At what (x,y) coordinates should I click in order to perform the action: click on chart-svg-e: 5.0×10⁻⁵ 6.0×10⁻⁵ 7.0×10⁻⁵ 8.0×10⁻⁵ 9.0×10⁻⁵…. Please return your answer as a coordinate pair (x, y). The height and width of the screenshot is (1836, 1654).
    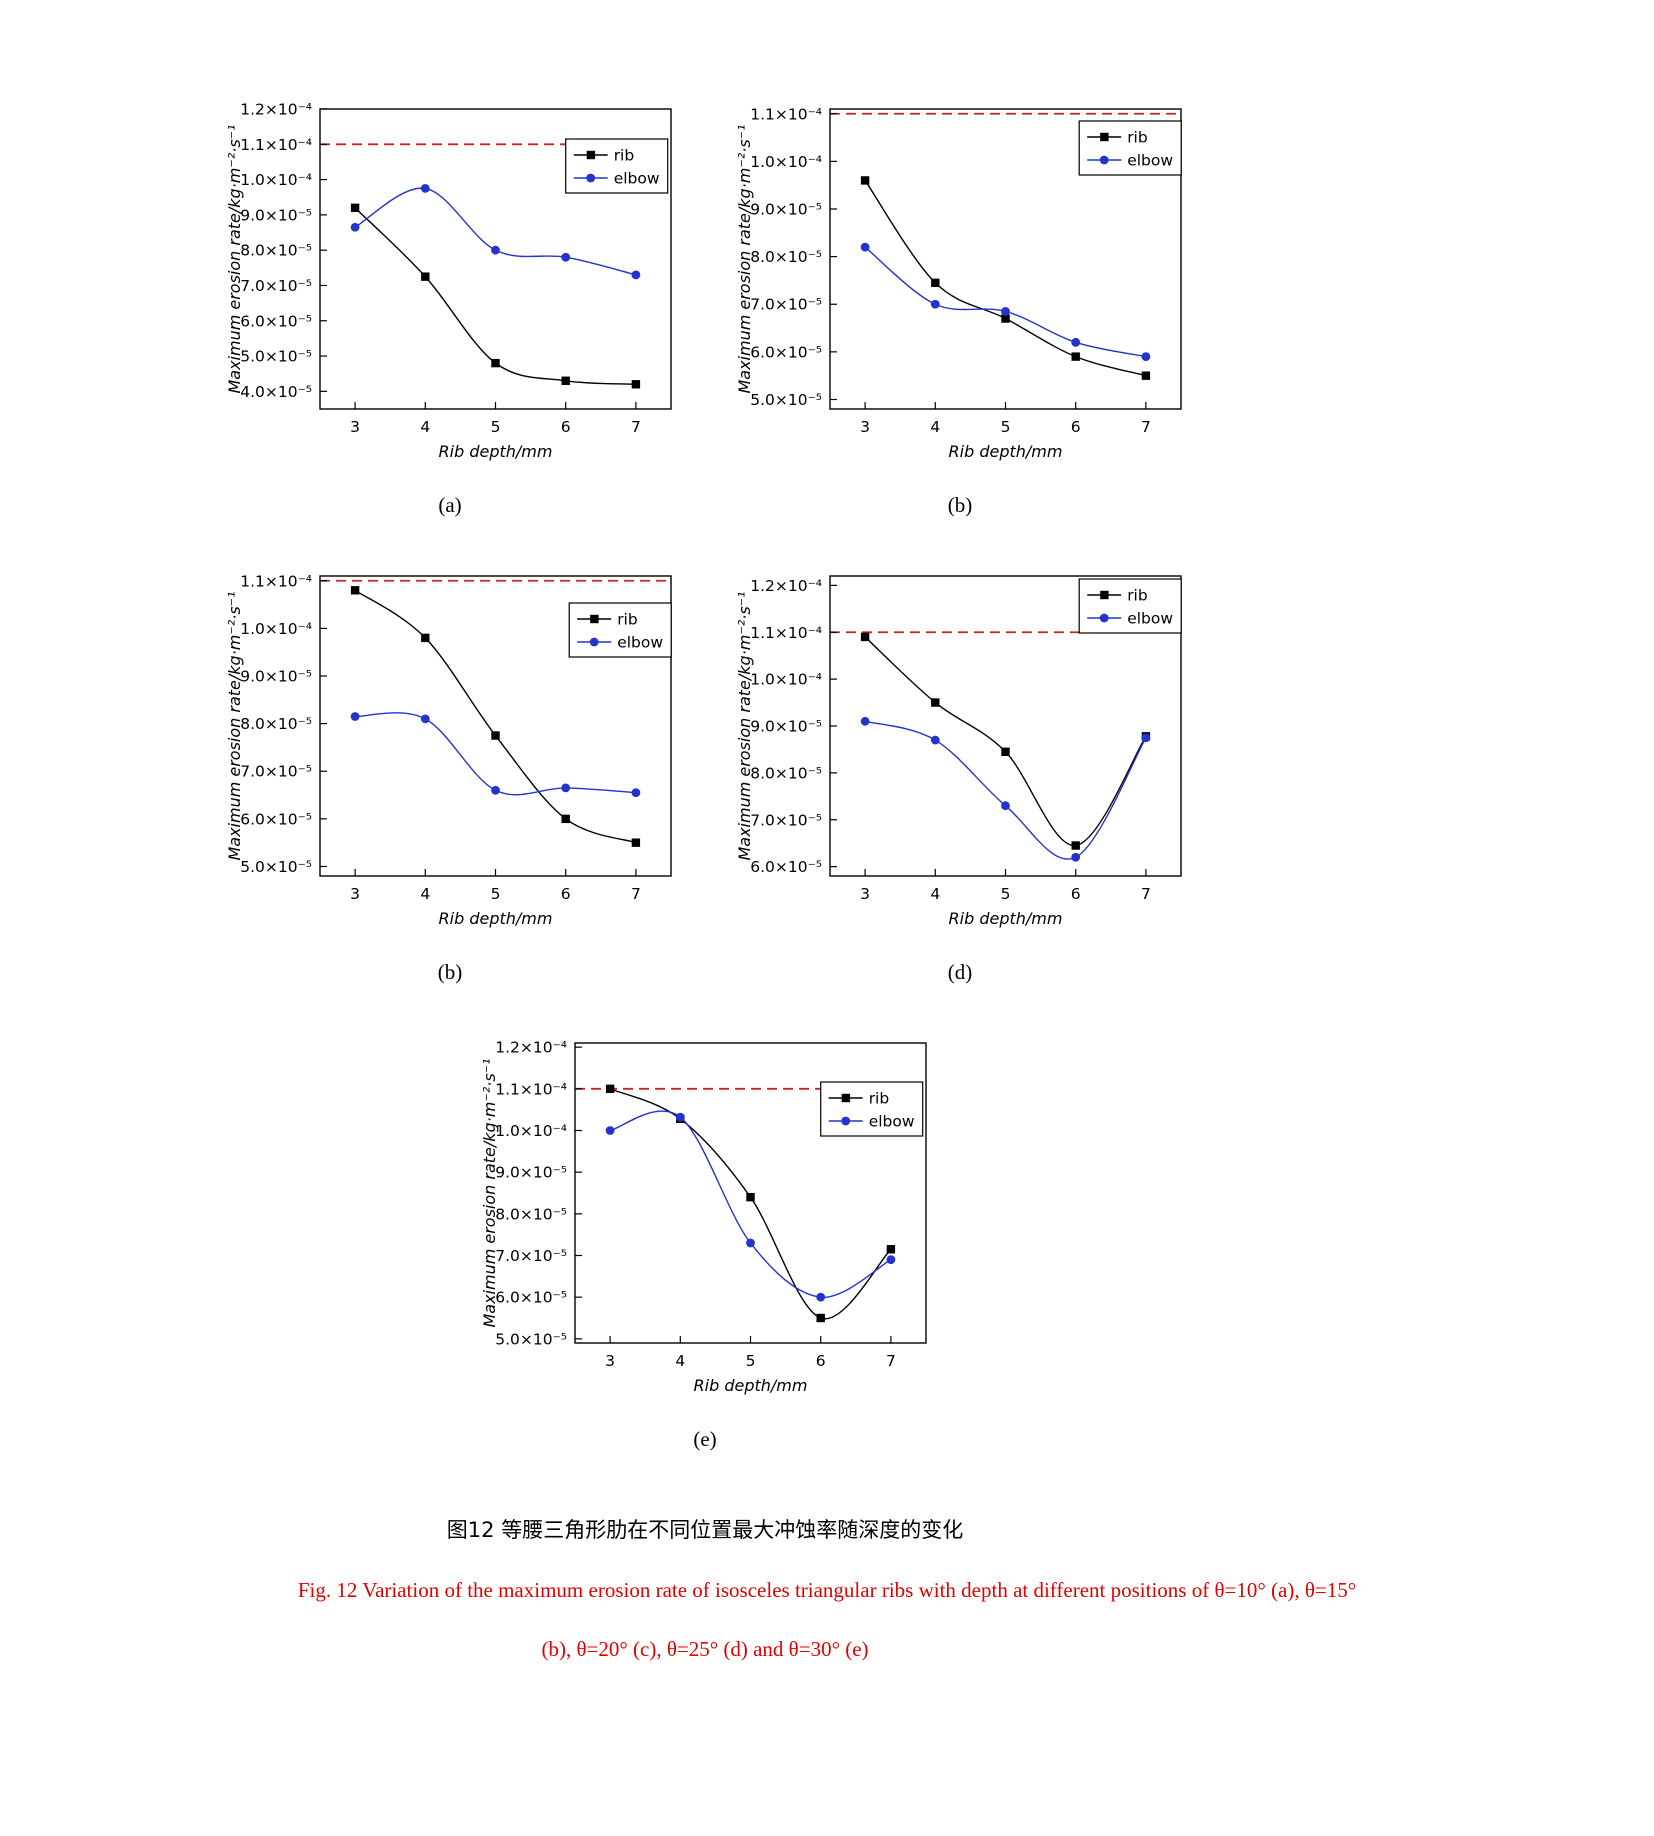
    Looking at the image, I should click on (703, 1217).